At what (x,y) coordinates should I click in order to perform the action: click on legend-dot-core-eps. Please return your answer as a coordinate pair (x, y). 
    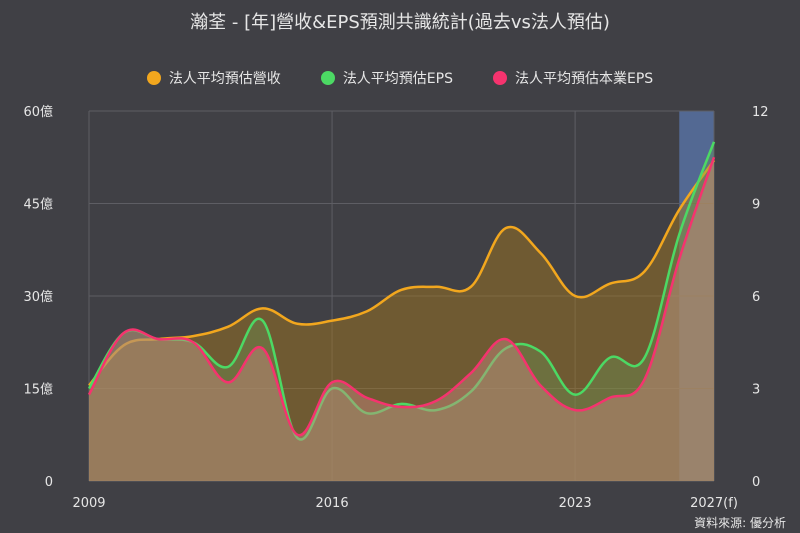
    Looking at the image, I should click on (500, 78).